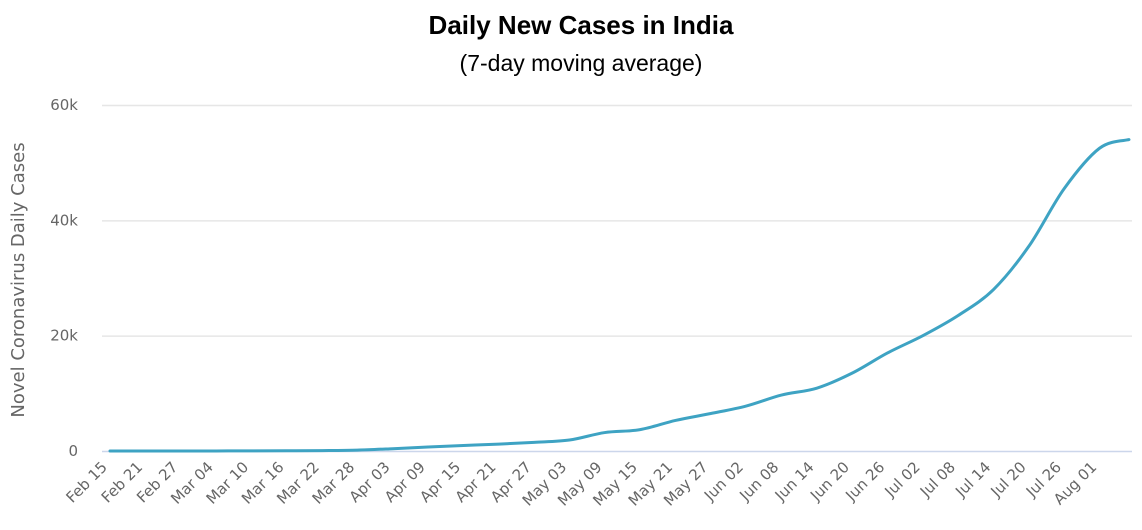  Describe the element at coordinates (864, 481) in the screenshot. I see `x-tick-label: Jun 26` at that location.